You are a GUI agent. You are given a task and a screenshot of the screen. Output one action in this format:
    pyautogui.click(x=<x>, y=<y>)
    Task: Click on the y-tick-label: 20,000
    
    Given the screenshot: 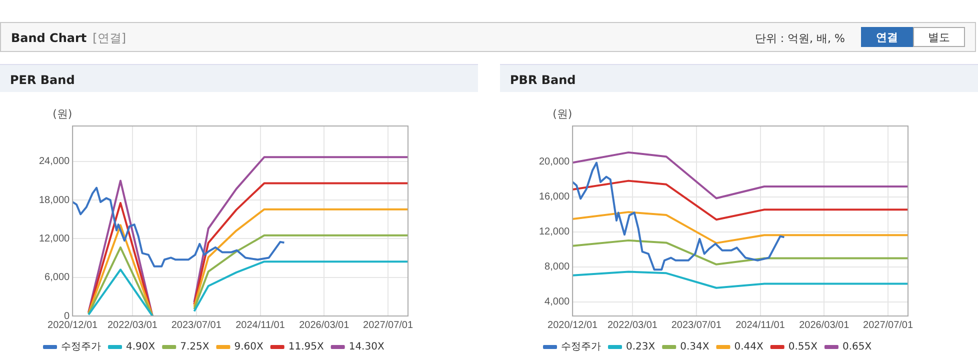 What is the action you would take?
    pyautogui.click(x=554, y=162)
    